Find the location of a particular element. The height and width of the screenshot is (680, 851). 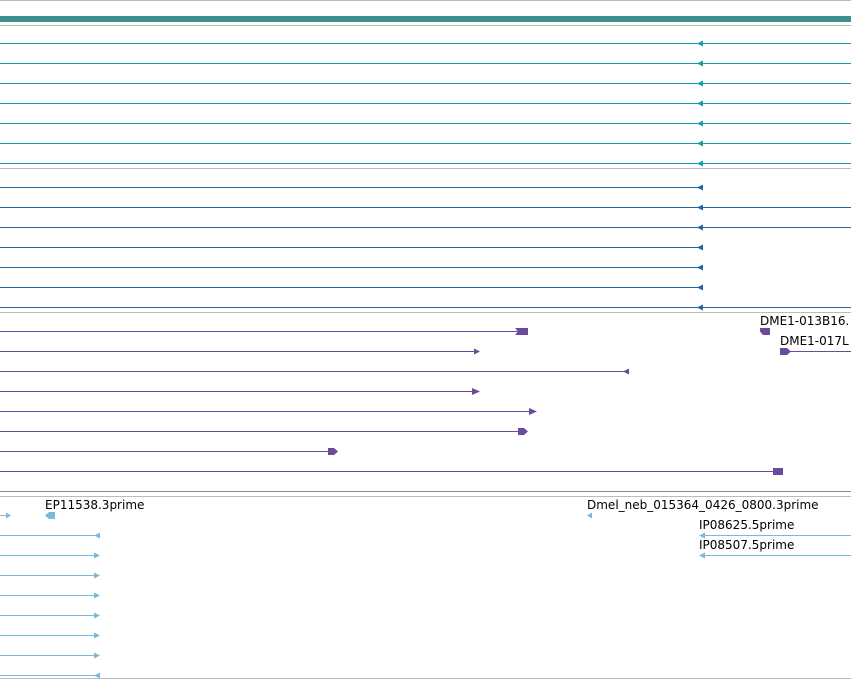

track-header-bar is located at coordinates (425, 19).